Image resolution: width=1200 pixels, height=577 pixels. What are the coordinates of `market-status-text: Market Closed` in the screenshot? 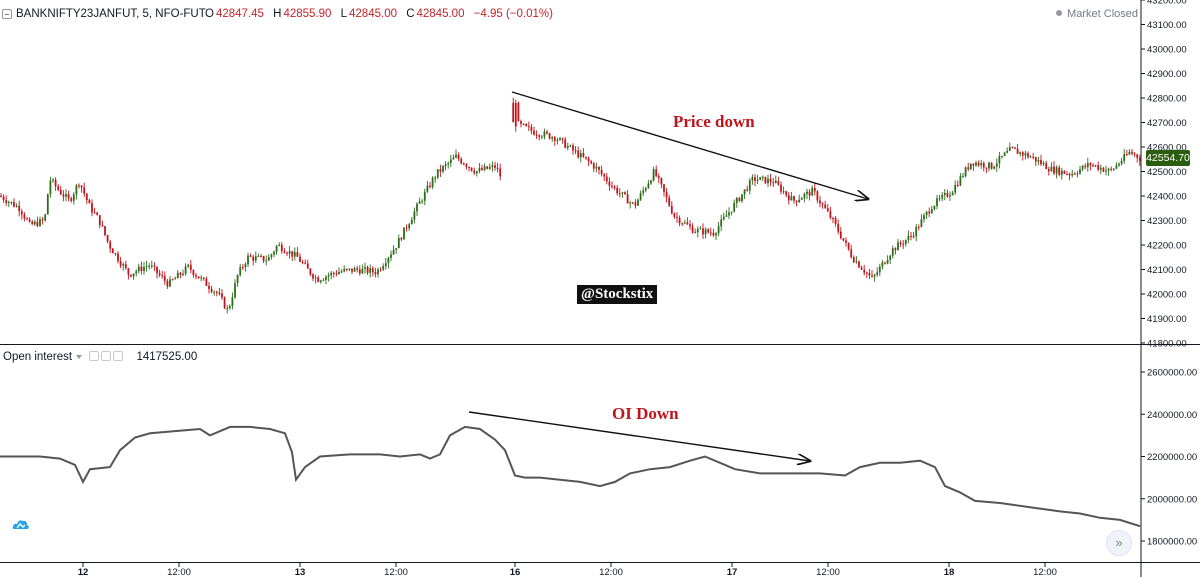 It's located at (1102, 14).